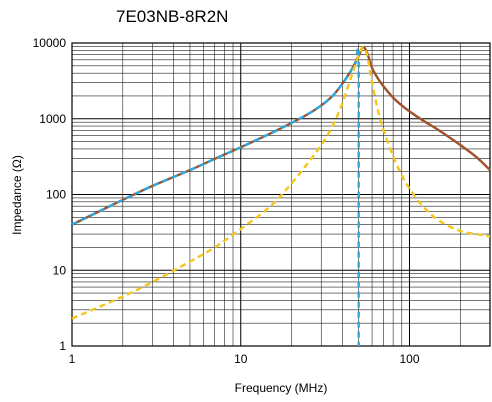 This screenshot has height=402, width=492. What do you see at coordinates (17, 195) in the screenshot?
I see `y-axis-label: Impedance (Ω)` at bounding box center [17, 195].